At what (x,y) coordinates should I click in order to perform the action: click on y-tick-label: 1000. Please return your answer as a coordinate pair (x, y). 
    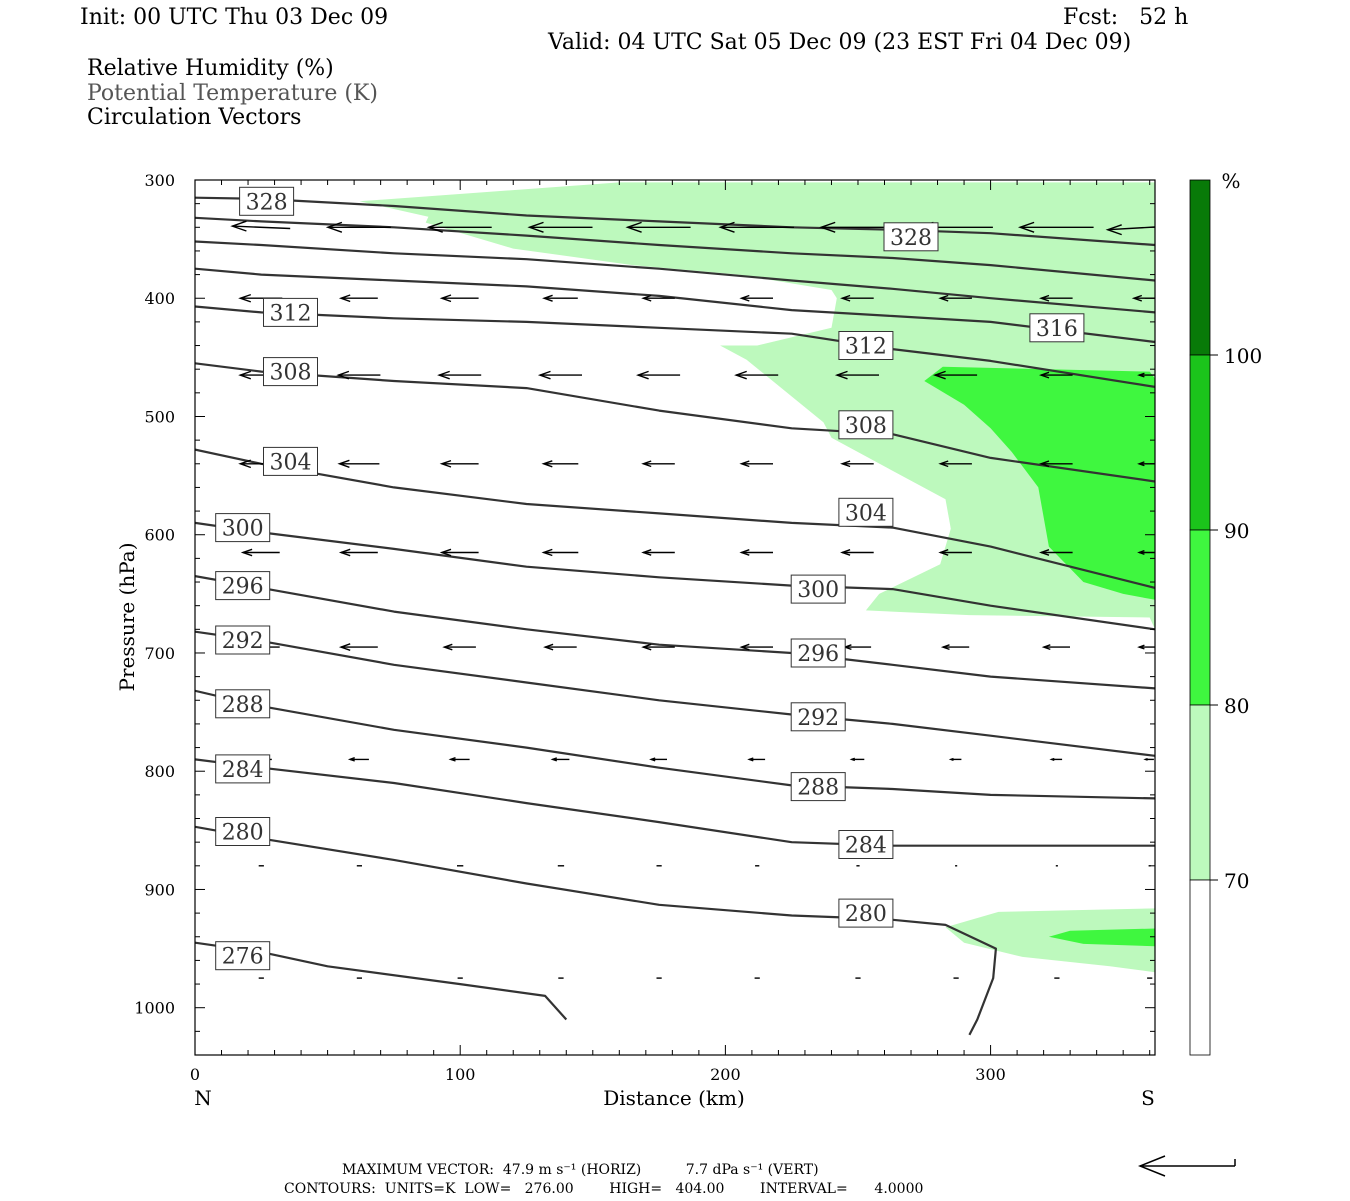
    Looking at the image, I should click on (154, 1008).